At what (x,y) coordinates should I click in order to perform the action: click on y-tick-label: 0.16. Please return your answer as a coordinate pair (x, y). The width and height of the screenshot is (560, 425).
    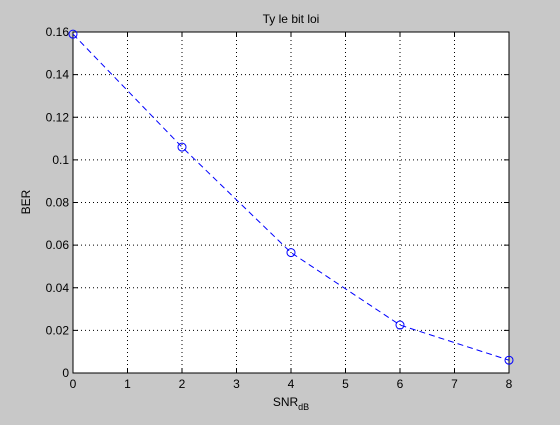
    Looking at the image, I should click on (58, 32).